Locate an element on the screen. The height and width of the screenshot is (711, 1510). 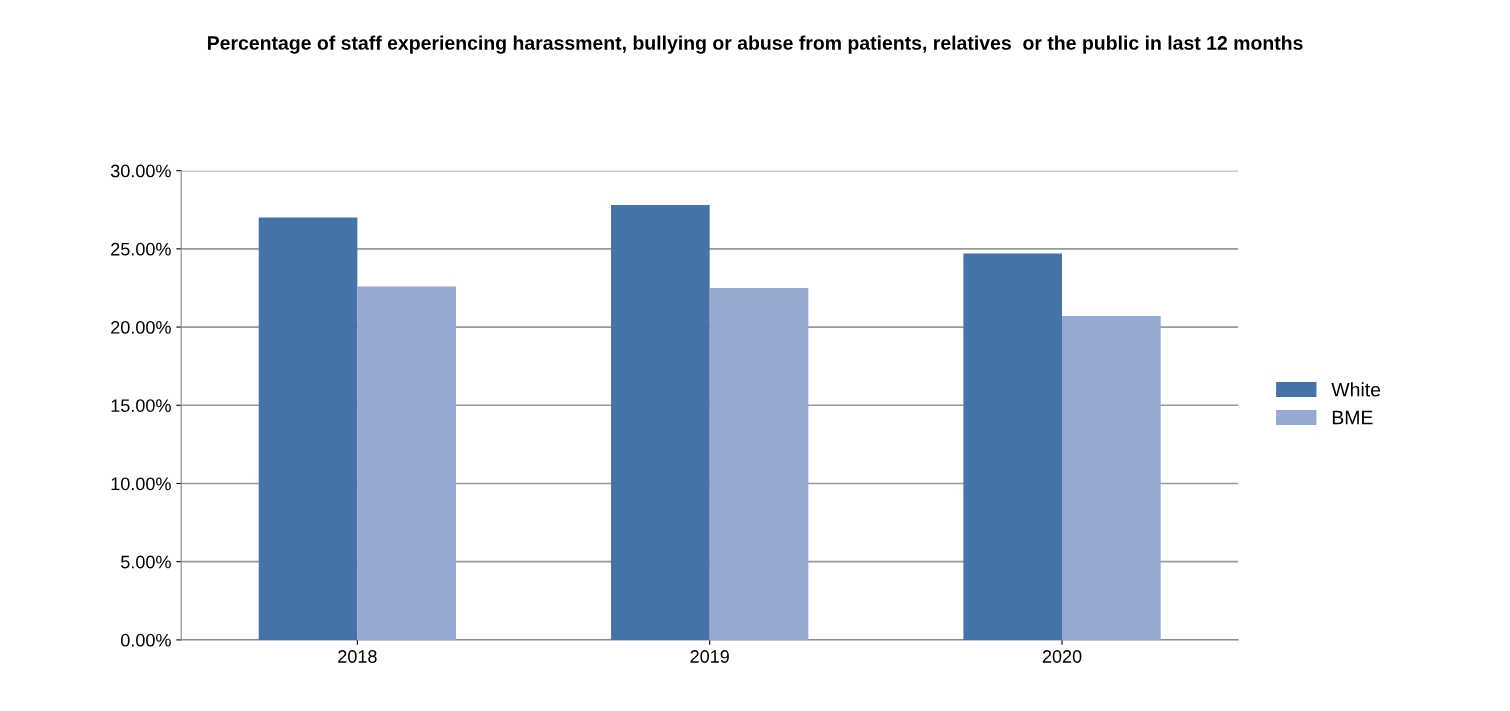
y-tick-label: 15.00% is located at coordinates (141, 405).